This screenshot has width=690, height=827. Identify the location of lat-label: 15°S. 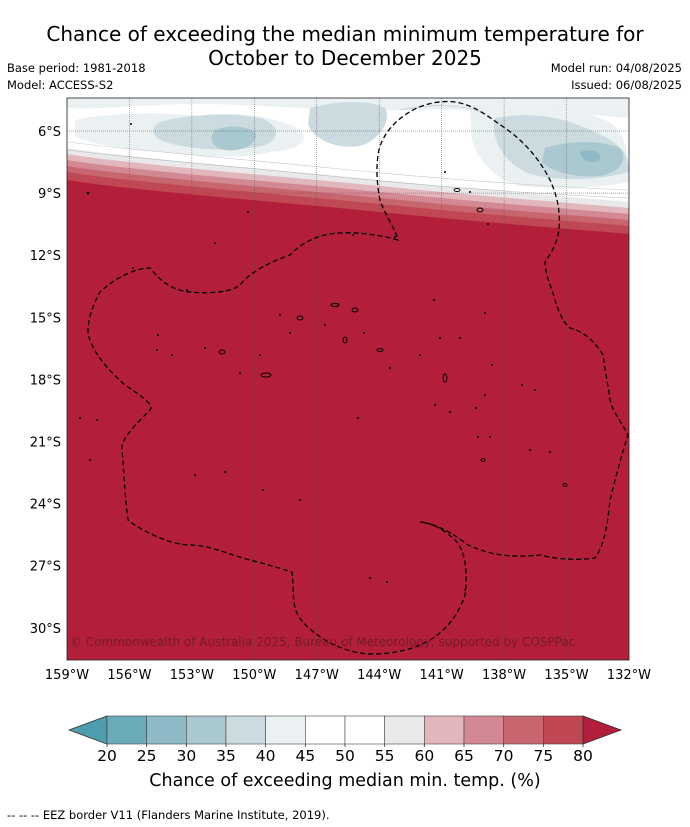
(45, 318).